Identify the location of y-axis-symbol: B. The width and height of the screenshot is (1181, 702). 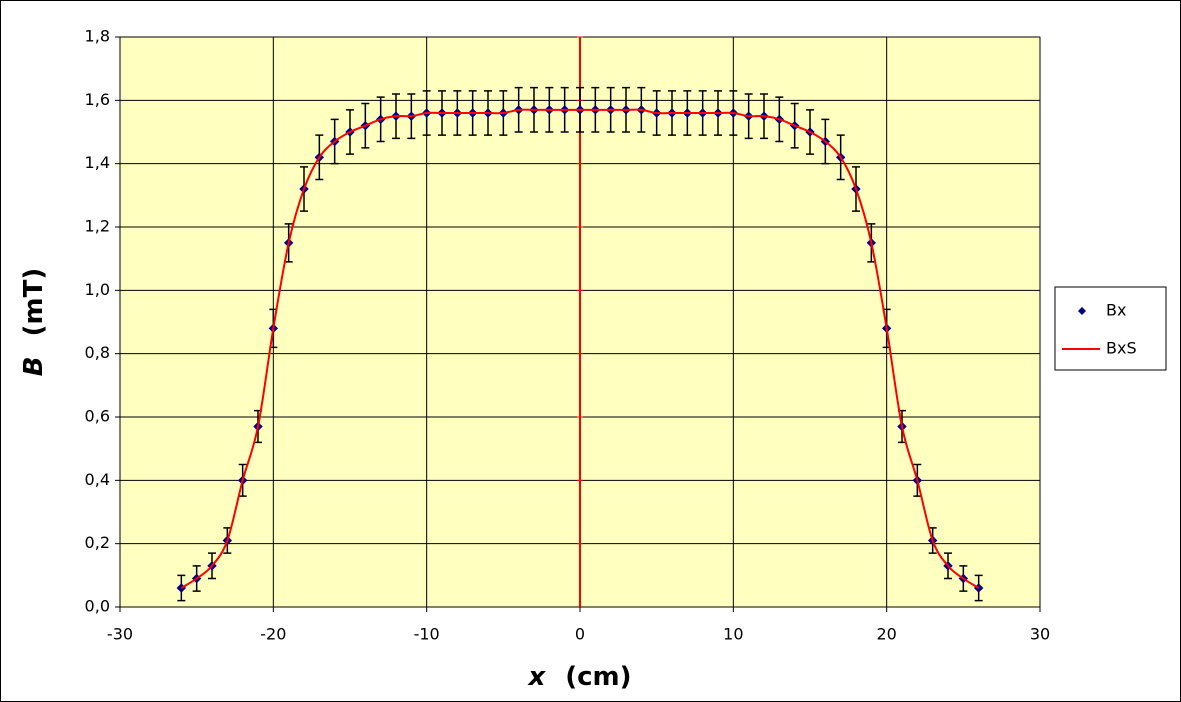
(34, 366).